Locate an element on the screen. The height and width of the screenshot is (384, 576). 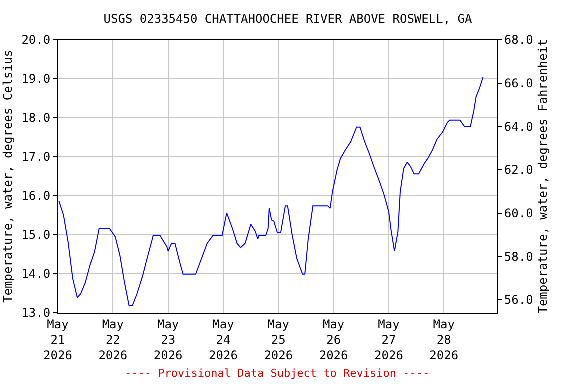
y-tick-label: 20.0 is located at coordinates (36, 40).